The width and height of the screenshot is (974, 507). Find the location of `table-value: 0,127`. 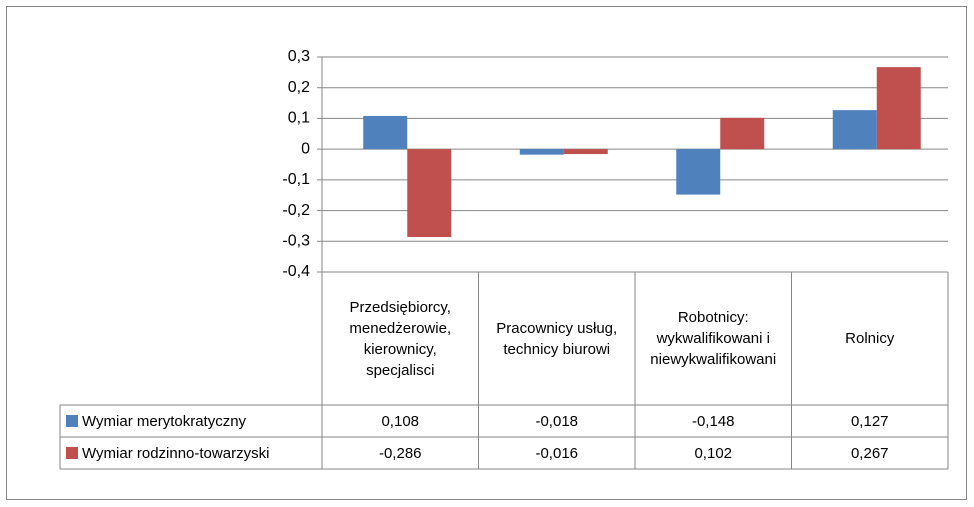

table-value: 0,127 is located at coordinates (869, 421).